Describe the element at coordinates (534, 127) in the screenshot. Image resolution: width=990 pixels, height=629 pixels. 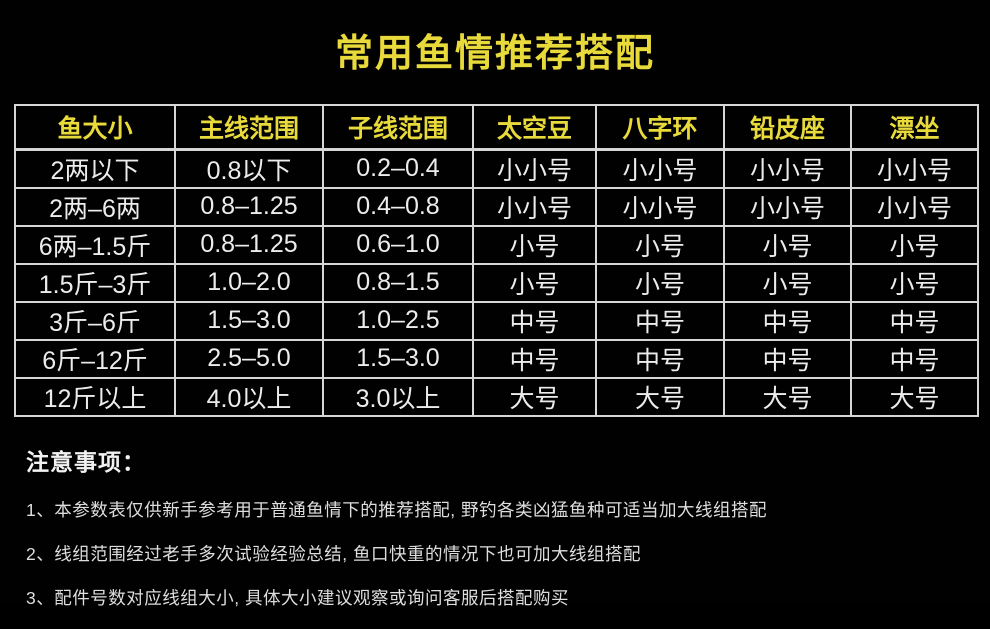
I see `header-cell-space-bean: 太空豆` at that location.